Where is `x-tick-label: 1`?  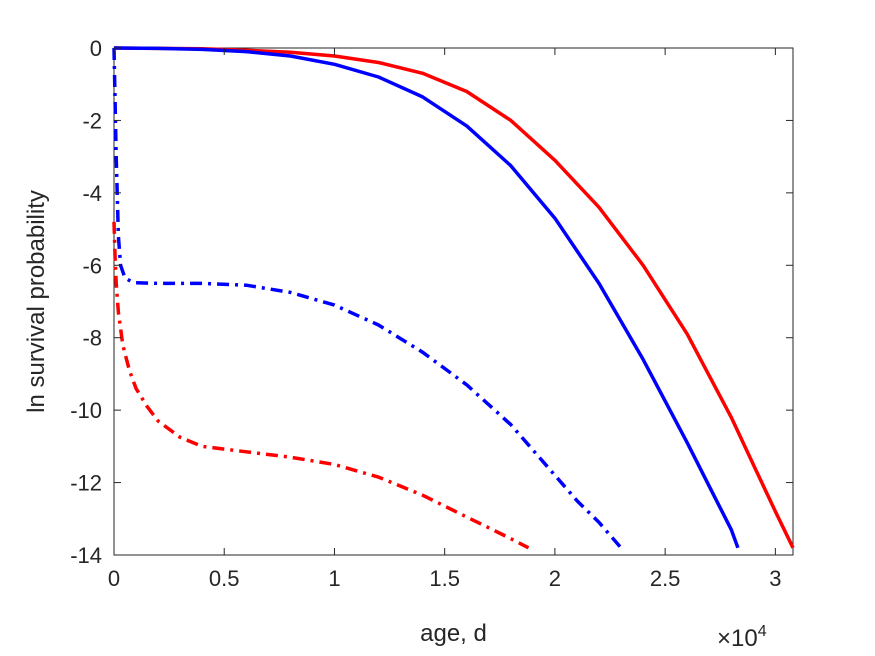 x-tick-label: 1 is located at coordinates (334, 578).